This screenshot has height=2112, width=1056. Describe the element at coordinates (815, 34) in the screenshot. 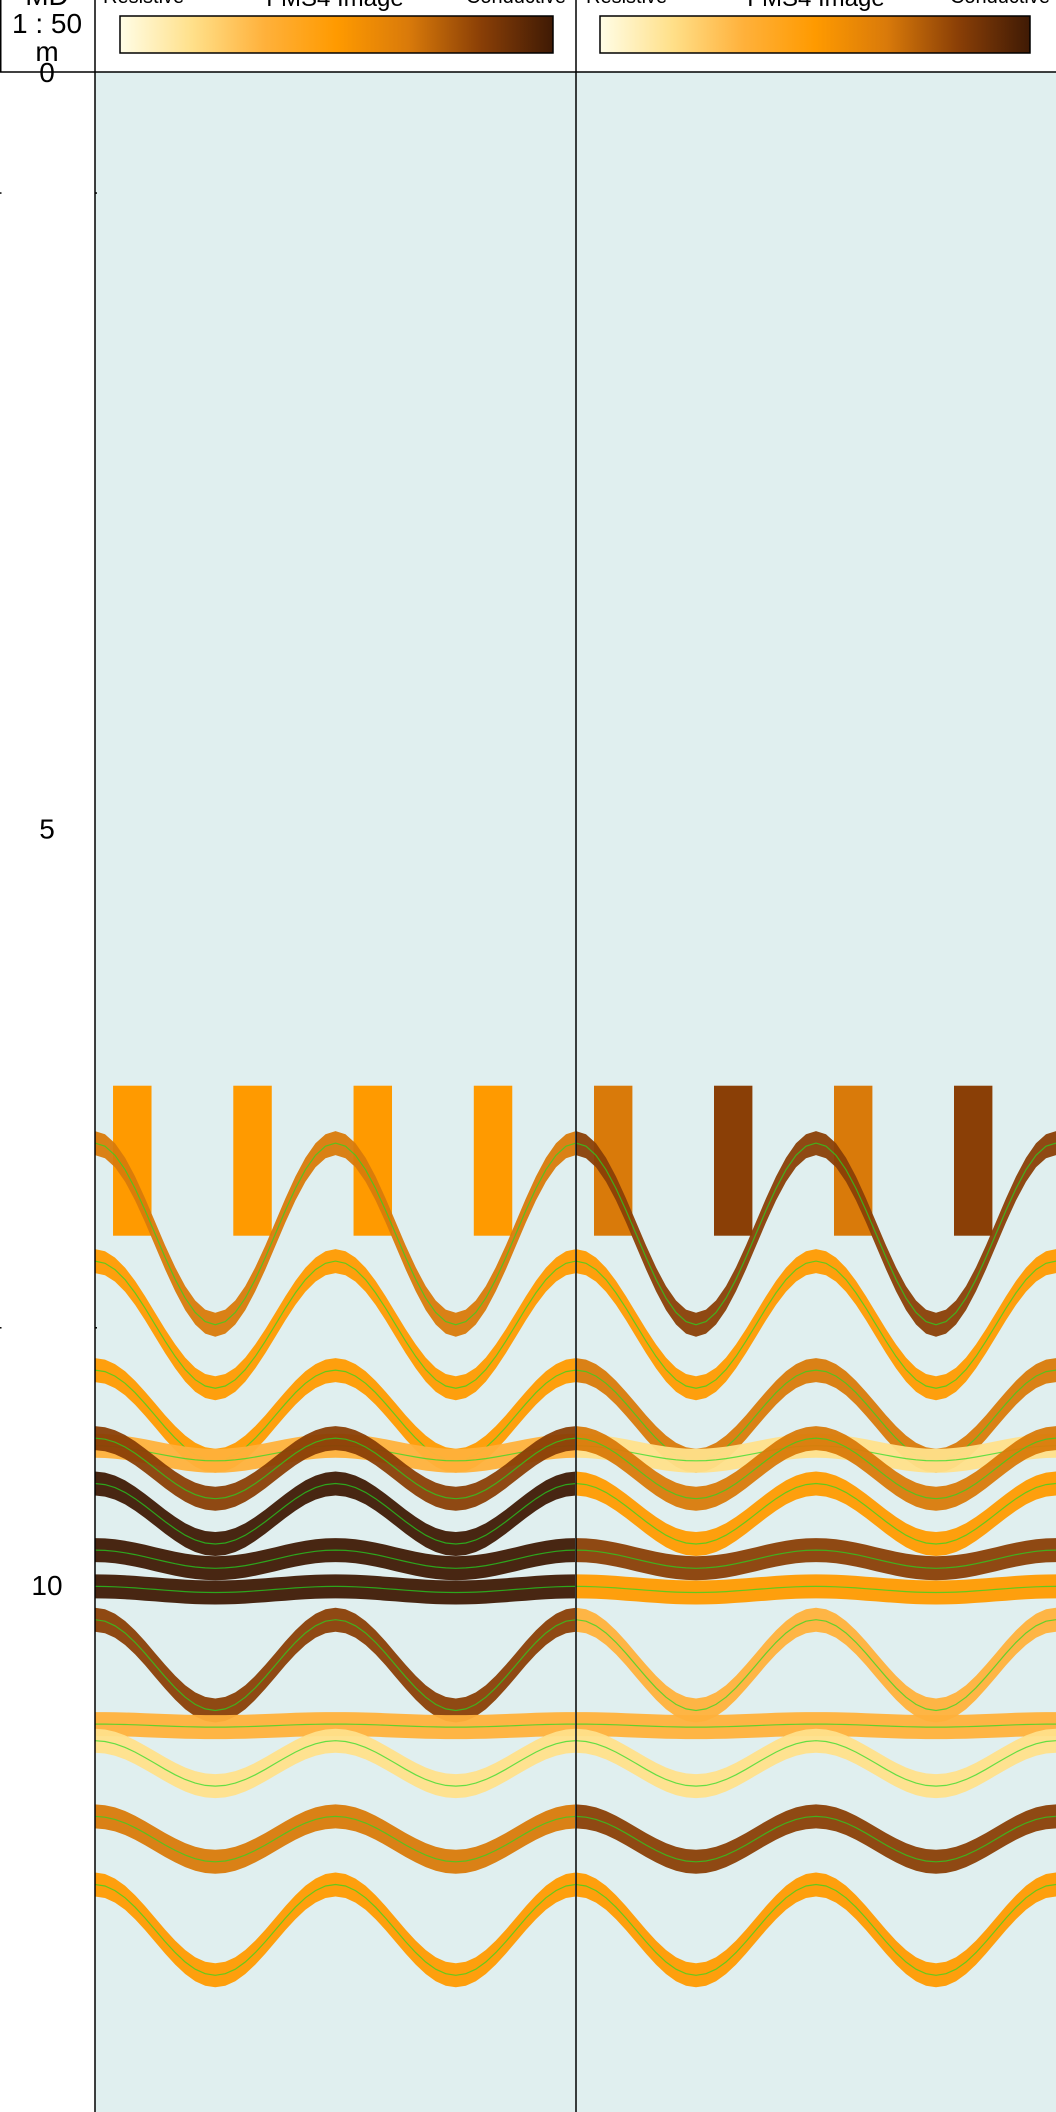

I see `track-2-color-scale` at that location.